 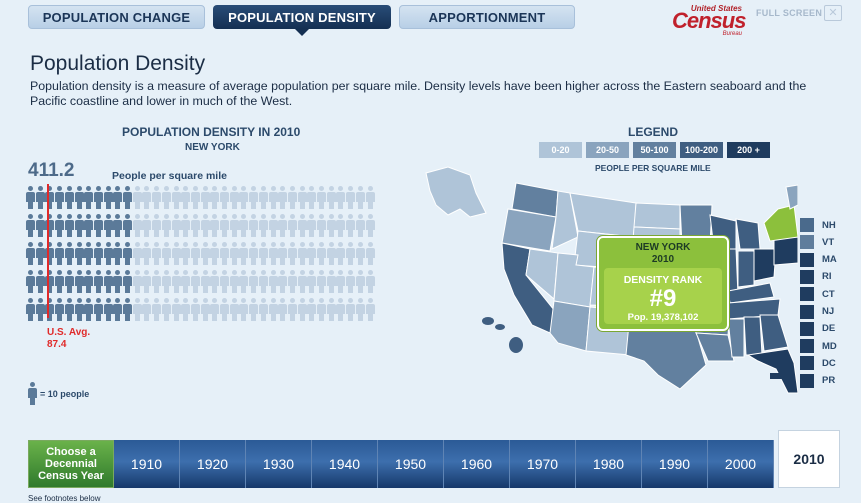 What do you see at coordinates (715, 347) in the screenshot?
I see `state-louisiana` at bounding box center [715, 347].